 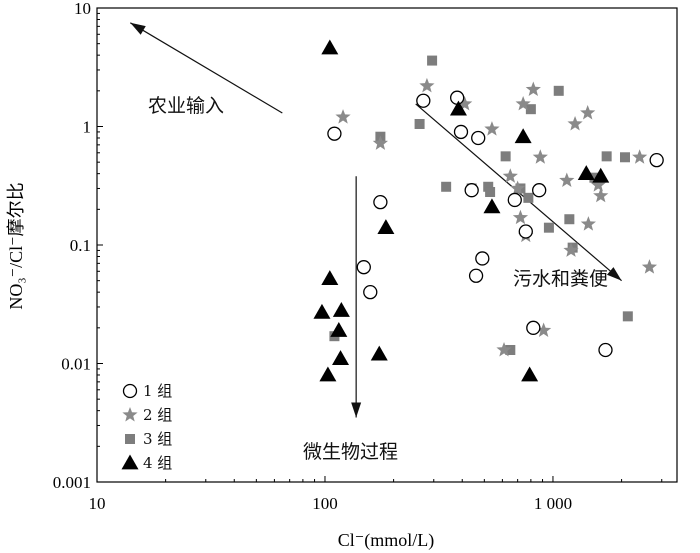 What do you see at coordinates (206, 68) in the screenshot?
I see `trend-arrow-line` at bounding box center [206, 68].